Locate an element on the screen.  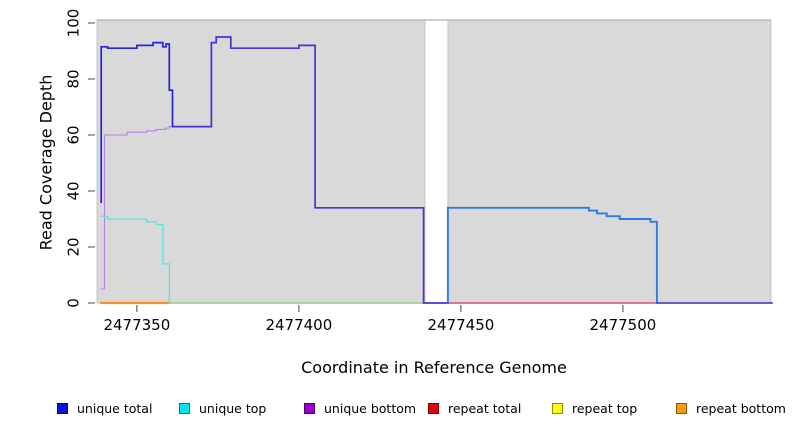
y-axis-title: Read Coverage Depth is located at coordinates (46, 162).